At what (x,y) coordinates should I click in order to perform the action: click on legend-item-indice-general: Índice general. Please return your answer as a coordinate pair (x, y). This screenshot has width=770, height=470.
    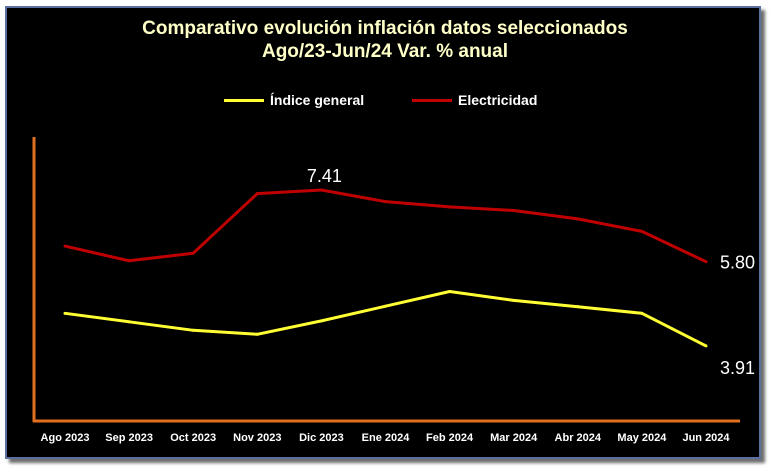
    Looking at the image, I should click on (294, 100).